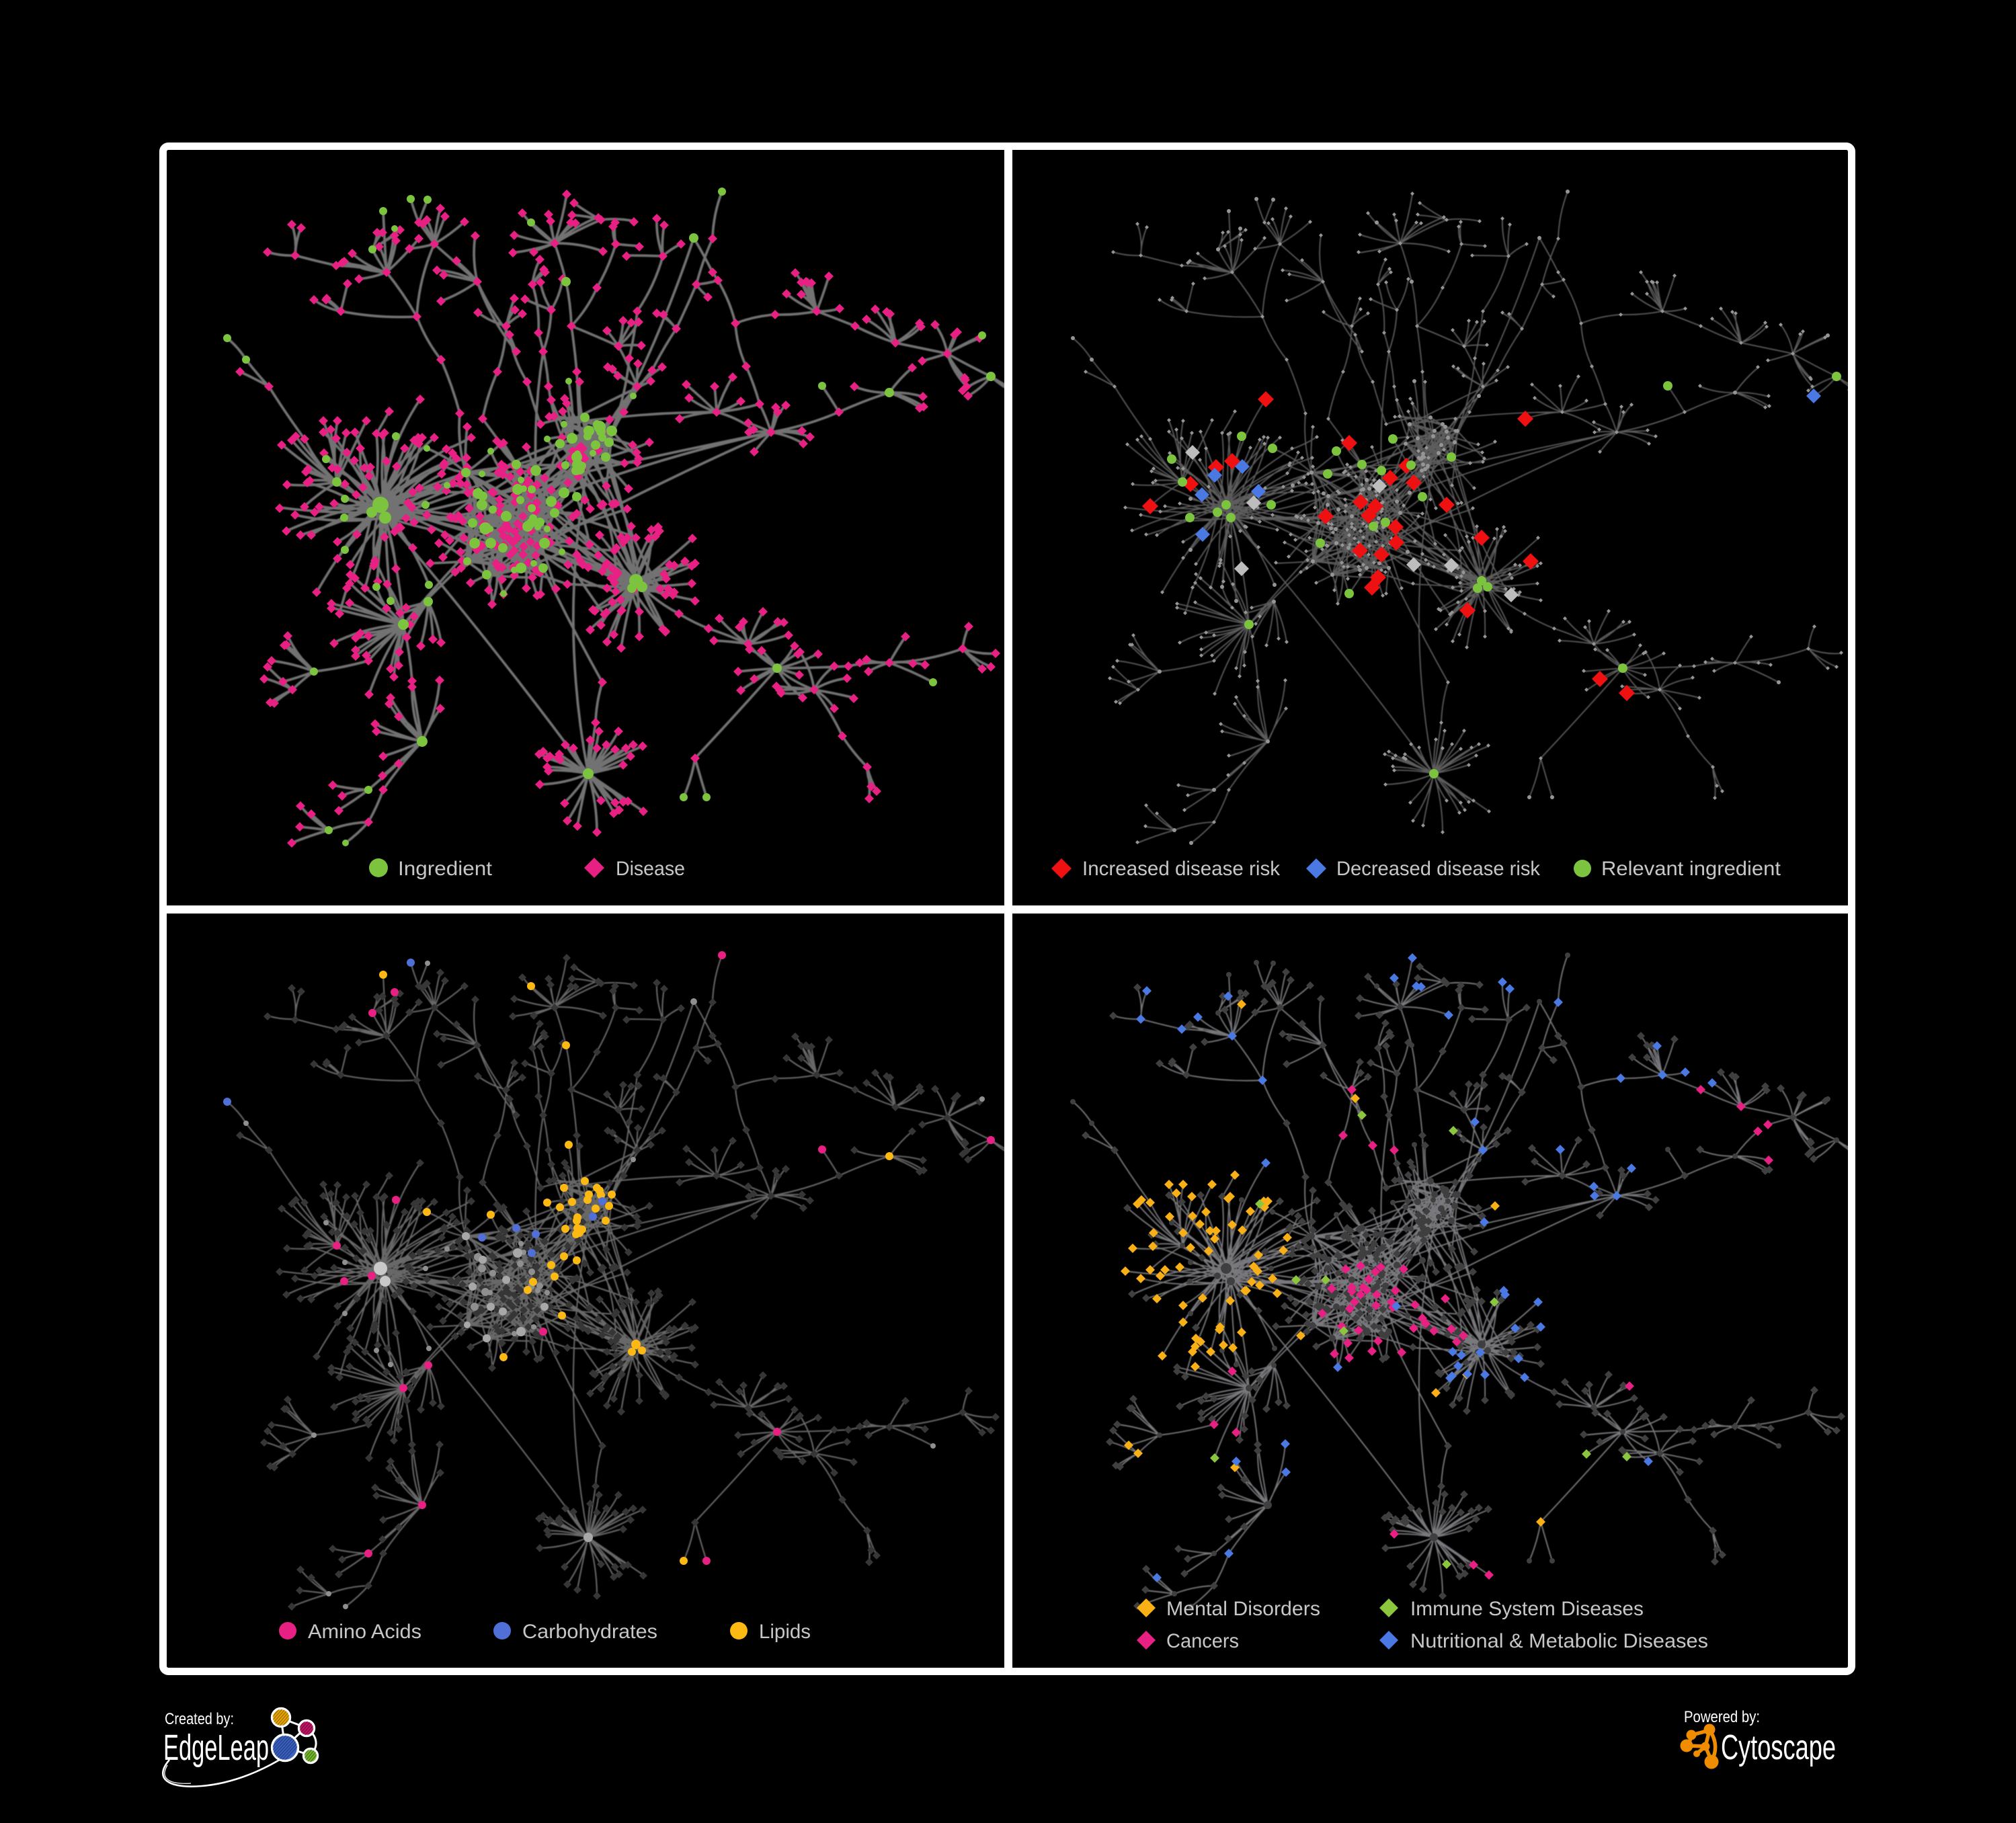 The width and height of the screenshot is (2016, 1823). Describe the element at coordinates (1691, 869) in the screenshot. I see `svg-text: Relevant ingredient` at that location.